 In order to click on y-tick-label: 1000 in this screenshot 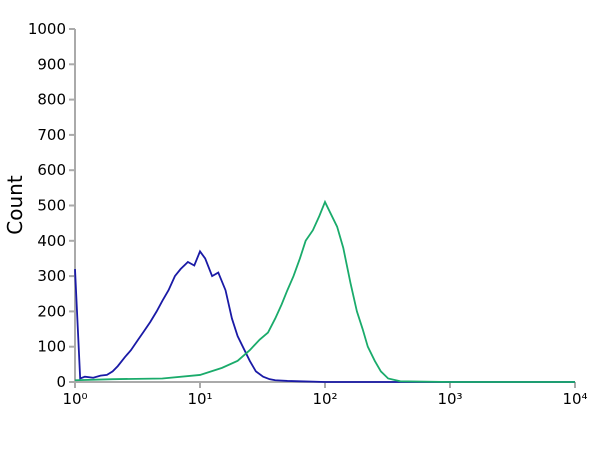, I will do `click(47, 29)`.